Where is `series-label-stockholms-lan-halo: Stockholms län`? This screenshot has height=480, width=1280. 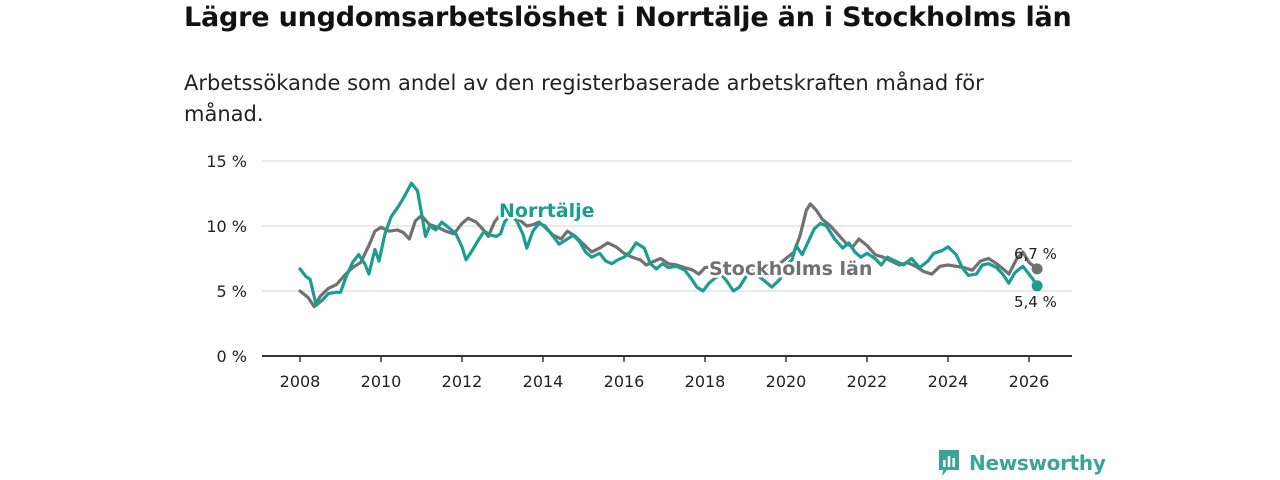 series-label-stockholms-lan-halo: Stockholms län is located at coordinates (790, 269).